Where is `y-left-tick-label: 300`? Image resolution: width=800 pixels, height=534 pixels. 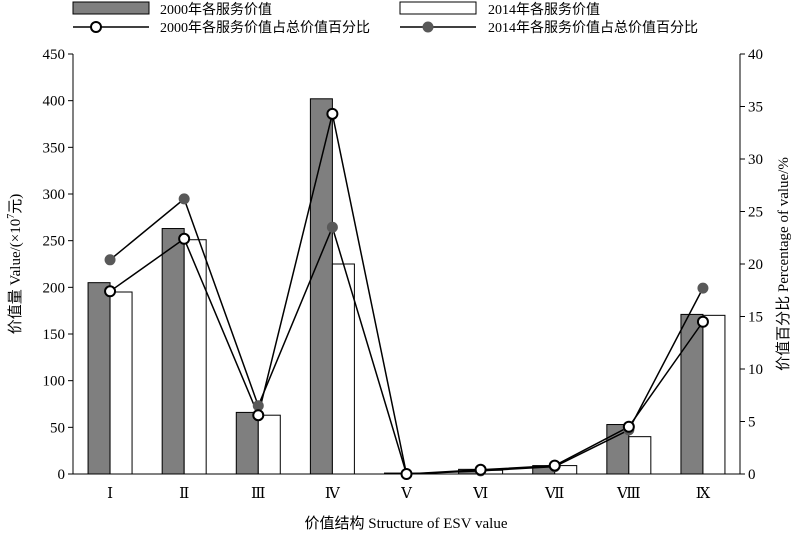
y-left-tick-label: 300 is located at coordinates (54, 195).